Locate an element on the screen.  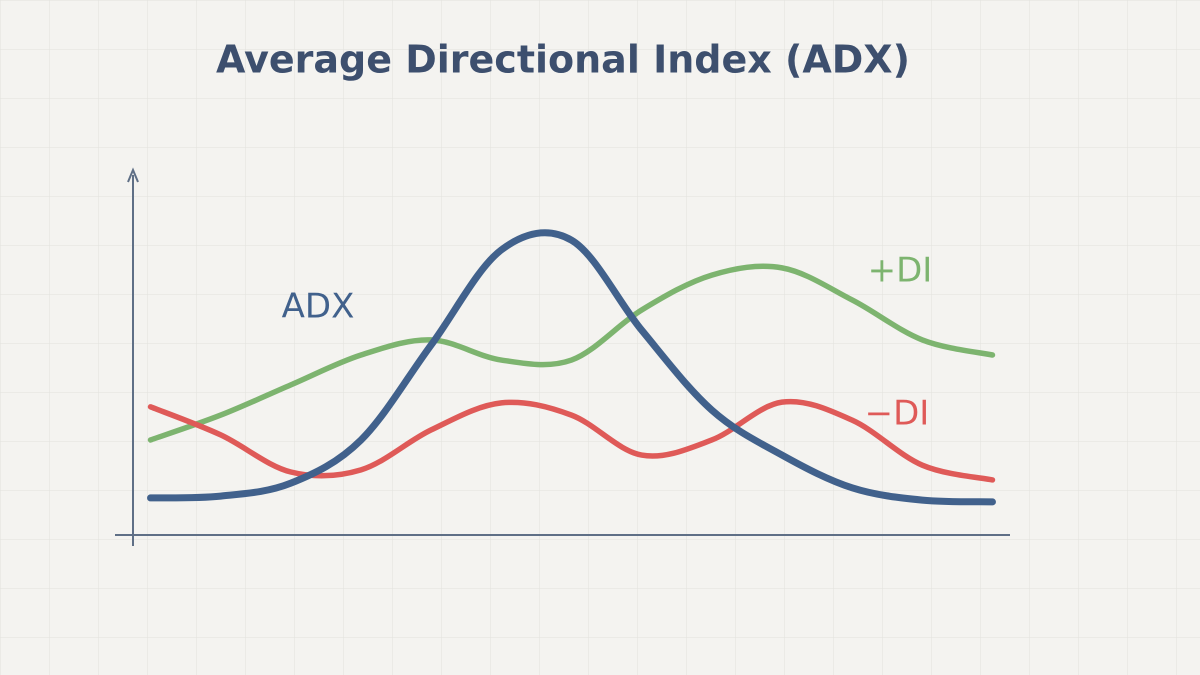
series-label: +DI is located at coordinates (900, 271).